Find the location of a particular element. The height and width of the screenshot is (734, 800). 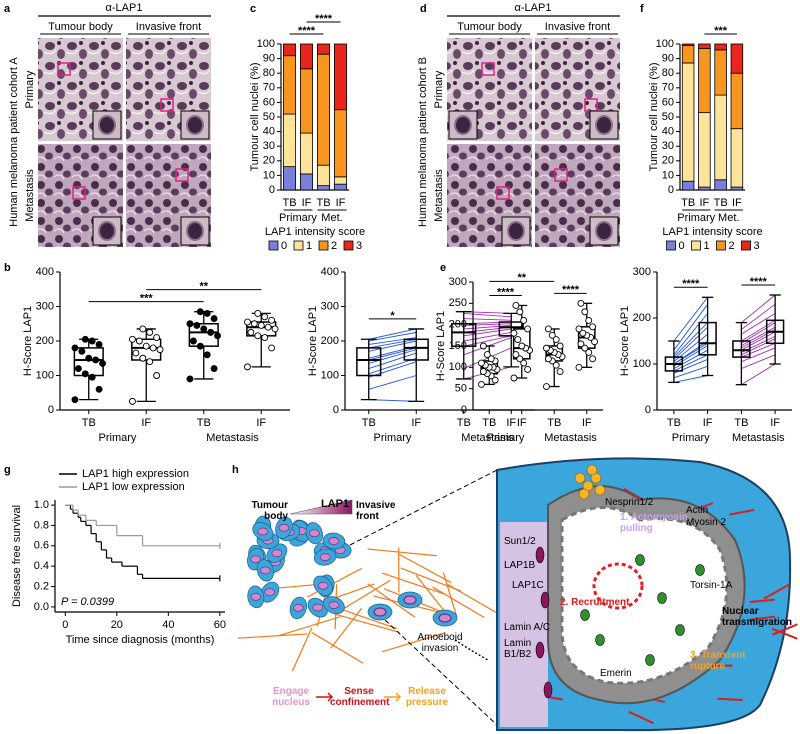

y-axis-label: H-Score LAP1 is located at coordinates (313, 341).